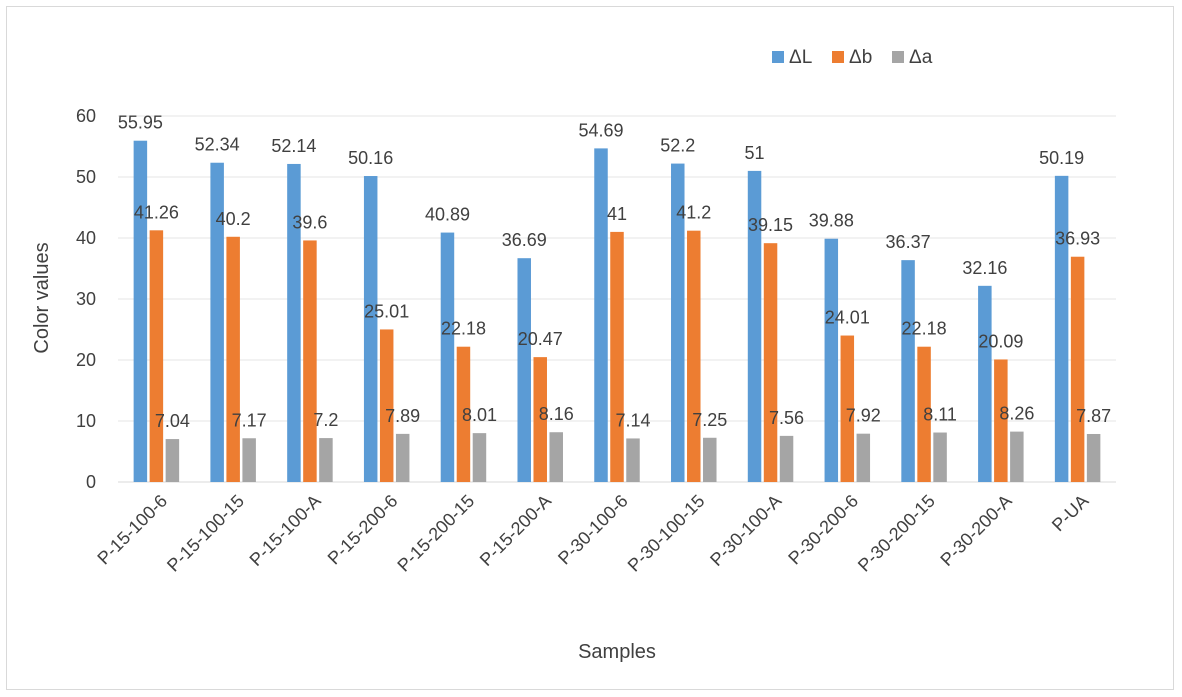  I want to click on data-label: 7.87, so click(1093, 416).